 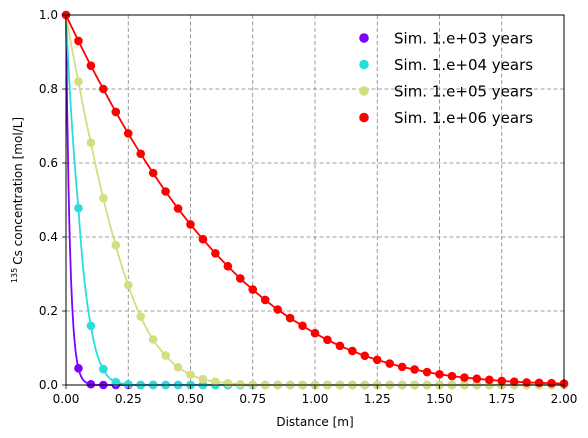 What do you see at coordinates (315, 399) in the screenshot?
I see `x-tick-label: 1.00` at bounding box center [315, 399].